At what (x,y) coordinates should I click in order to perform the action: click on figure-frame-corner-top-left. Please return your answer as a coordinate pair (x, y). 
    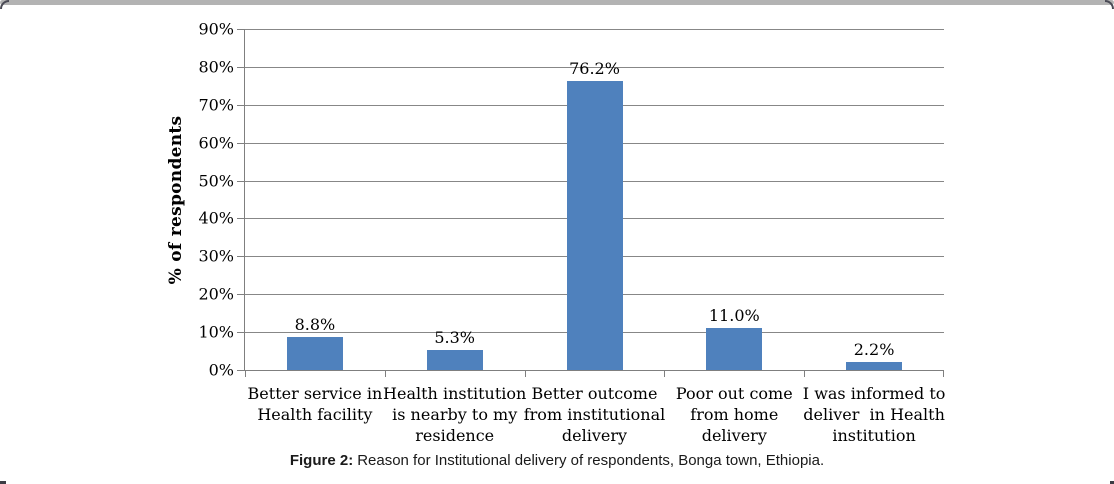
    Looking at the image, I should click on (4, 4).